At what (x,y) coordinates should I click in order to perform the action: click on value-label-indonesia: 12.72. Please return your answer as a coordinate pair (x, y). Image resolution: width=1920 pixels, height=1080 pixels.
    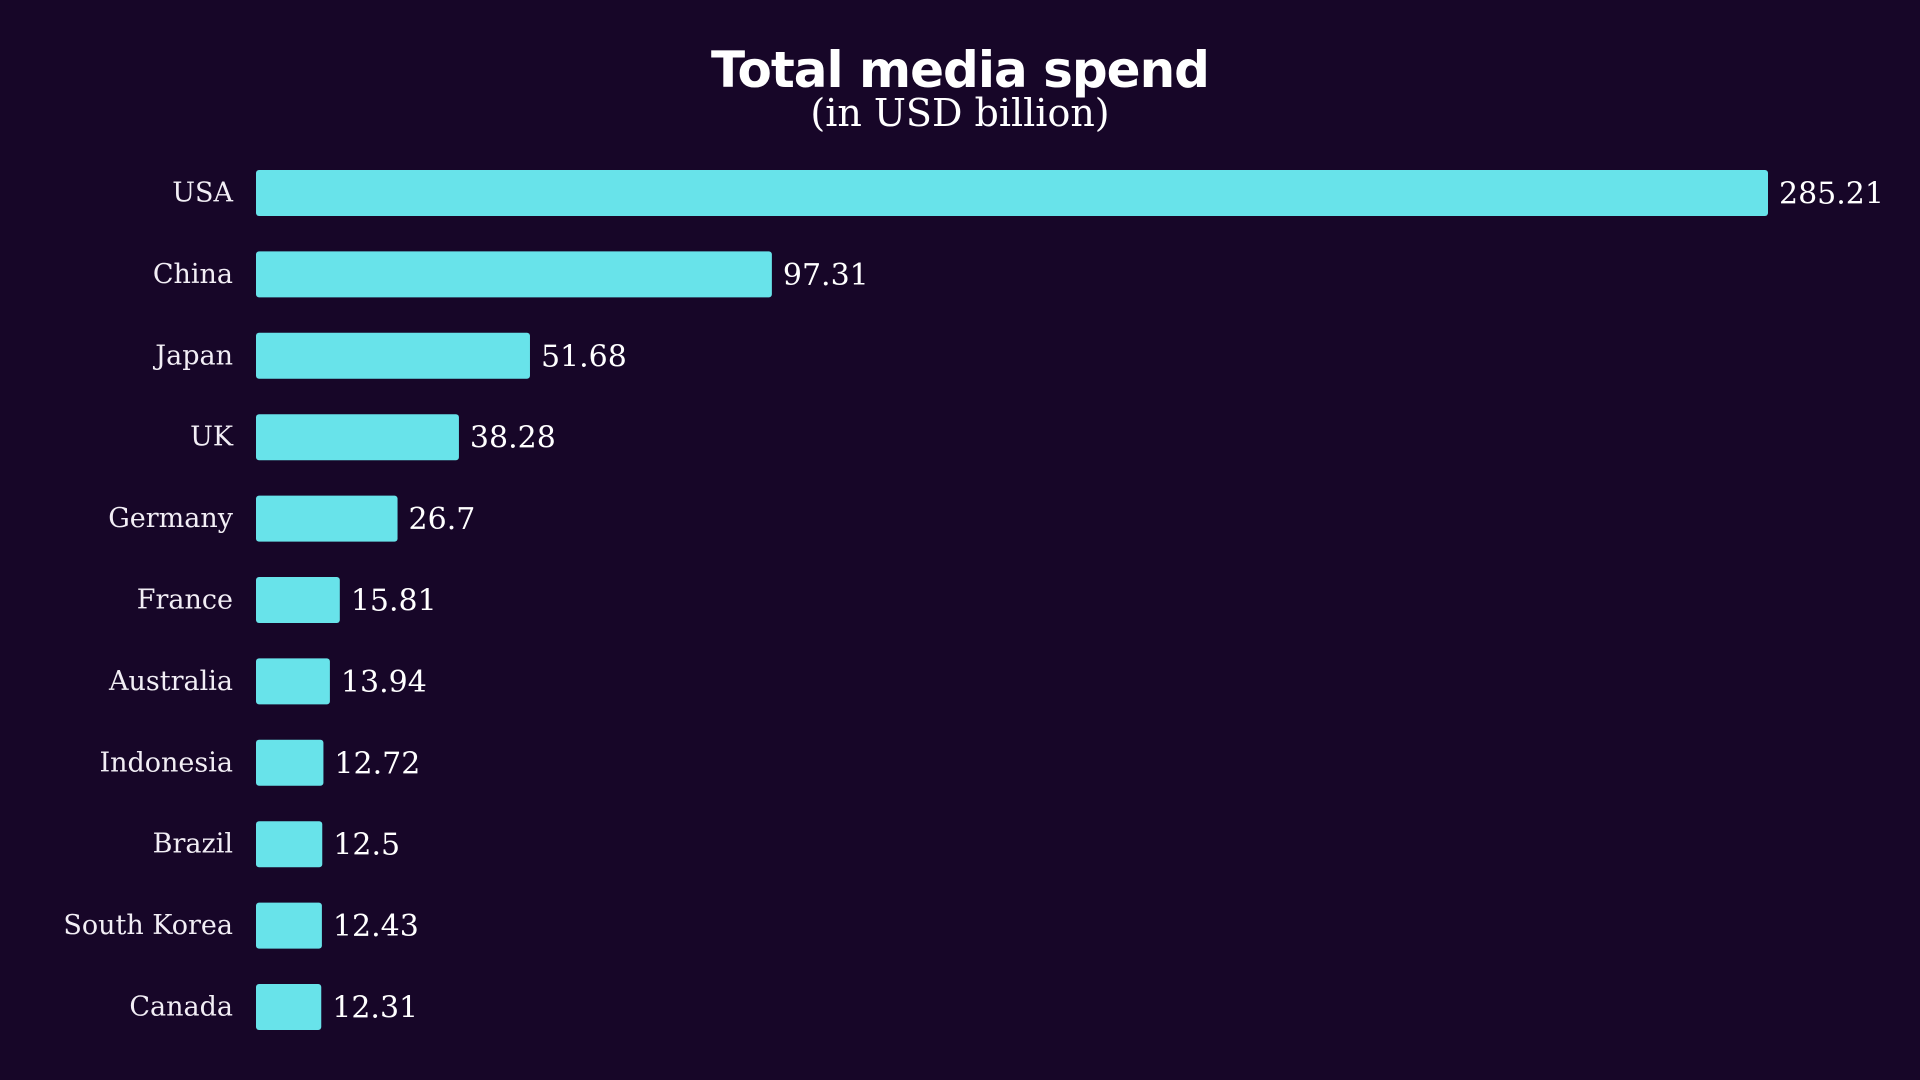
    Looking at the image, I should click on (377, 763).